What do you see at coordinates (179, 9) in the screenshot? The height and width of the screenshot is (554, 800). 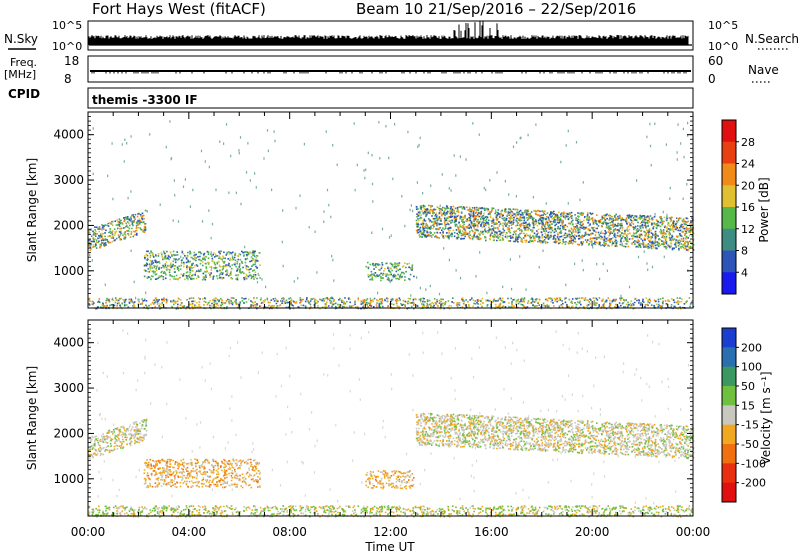 I see `plot-title: Fort Hays West (fitACF)` at bounding box center [179, 9].